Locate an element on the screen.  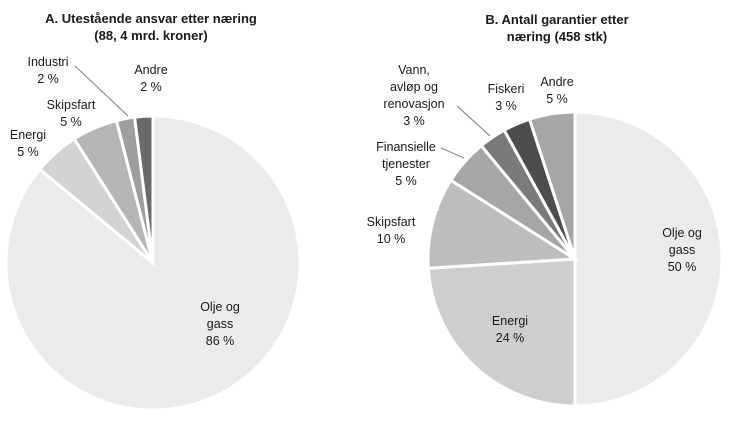
slice-label-olje-og-gass: Olje og gass 50 % is located at coordinates (682, 250).